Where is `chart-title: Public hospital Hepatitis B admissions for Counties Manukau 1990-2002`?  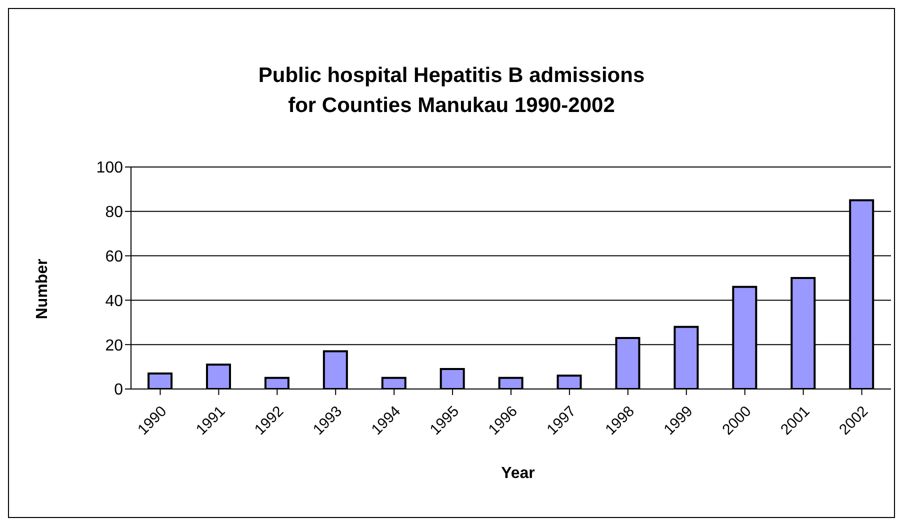
chart-title: Public hospital Hepatitis B admissions for Counties Manukau 1990-2002 is located at coordinates (451, 91).